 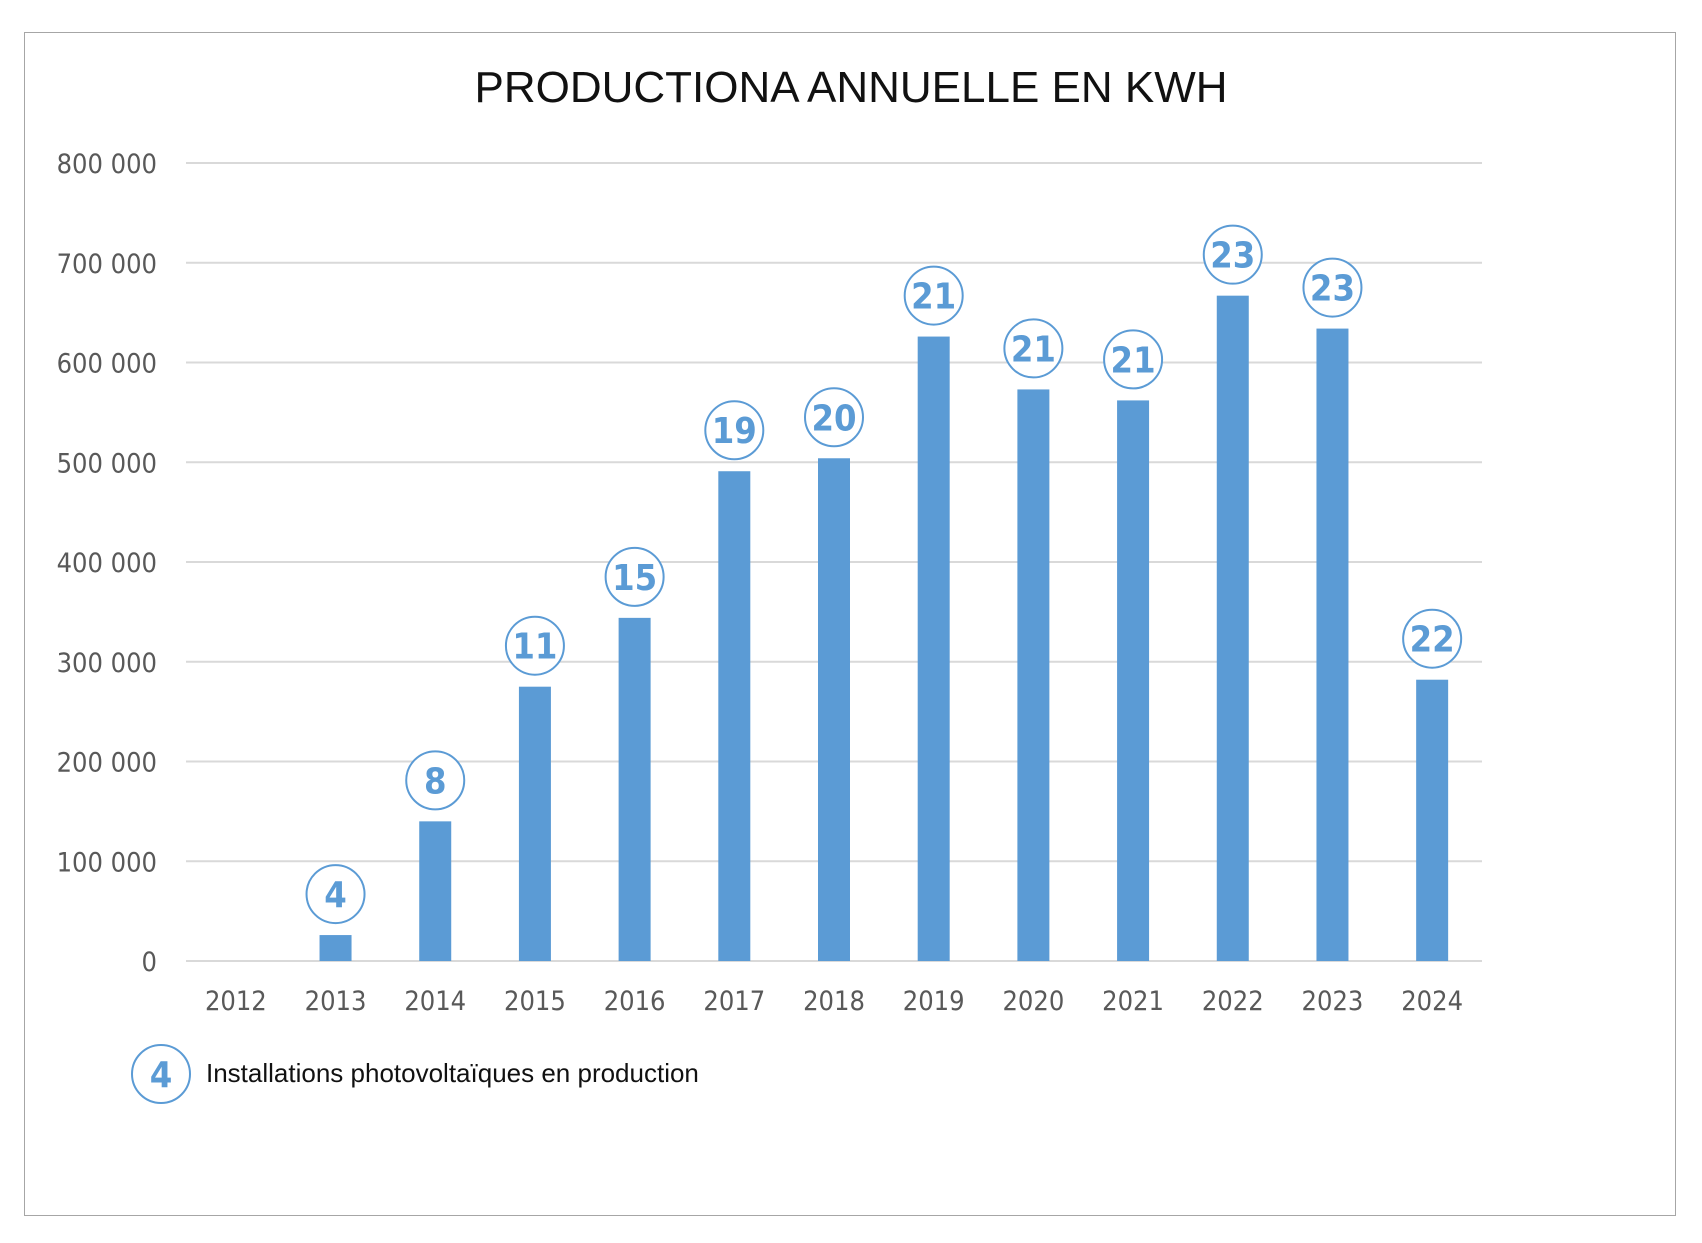 I want to click on x-tick-label: 2016, so click(x=635, y=1001).